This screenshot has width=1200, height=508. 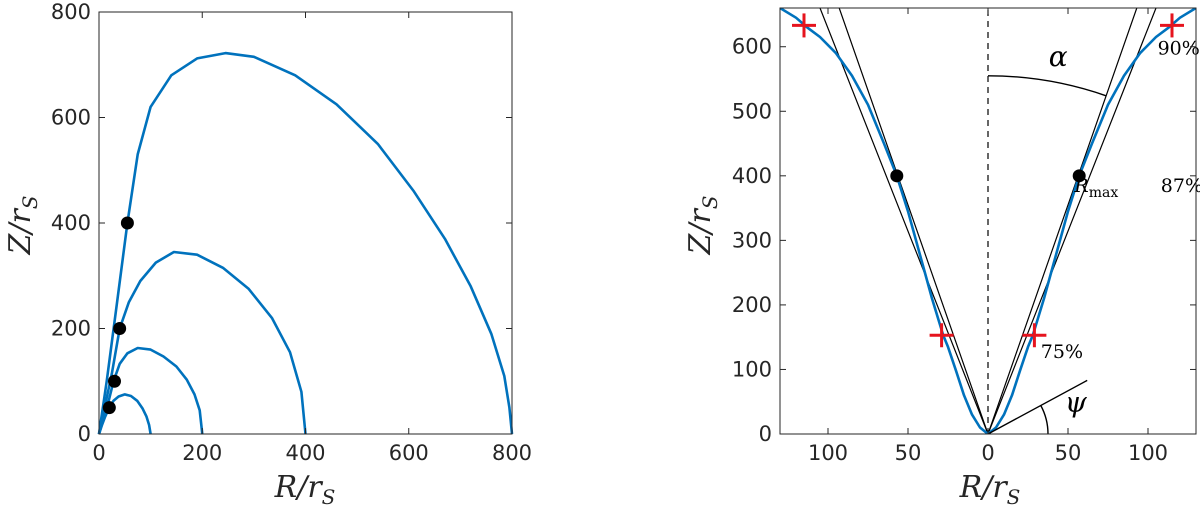 What do you see at coordinates (1014, 496) in the screenshot?
I see `right-x-axis-label-sub: S` at bounding box center [1014, 496].